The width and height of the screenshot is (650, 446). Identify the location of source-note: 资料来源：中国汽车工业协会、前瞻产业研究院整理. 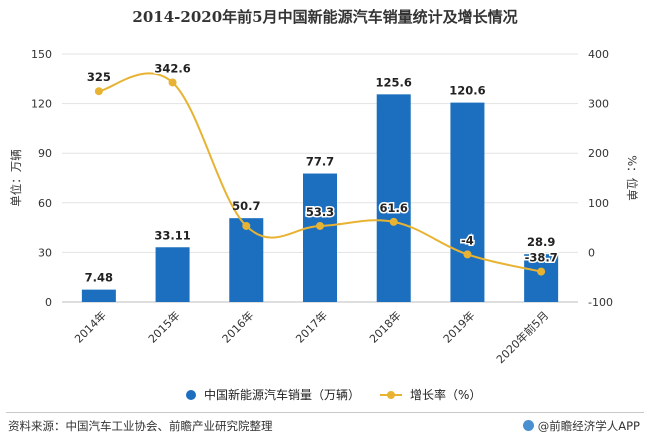
(140, 426).